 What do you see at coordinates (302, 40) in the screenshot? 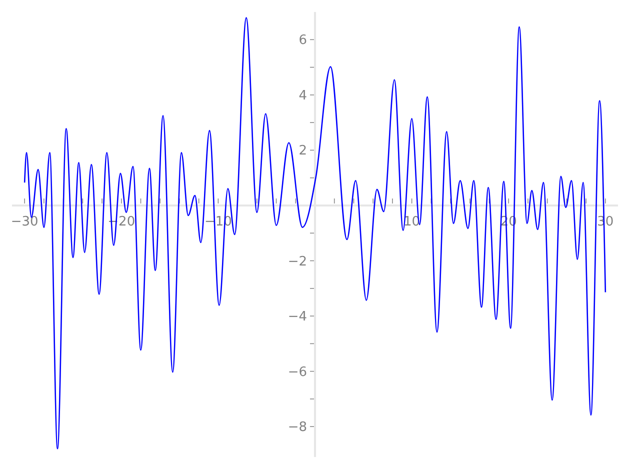
I see `y-tick-label: 6` at bounding box center [302, 40].